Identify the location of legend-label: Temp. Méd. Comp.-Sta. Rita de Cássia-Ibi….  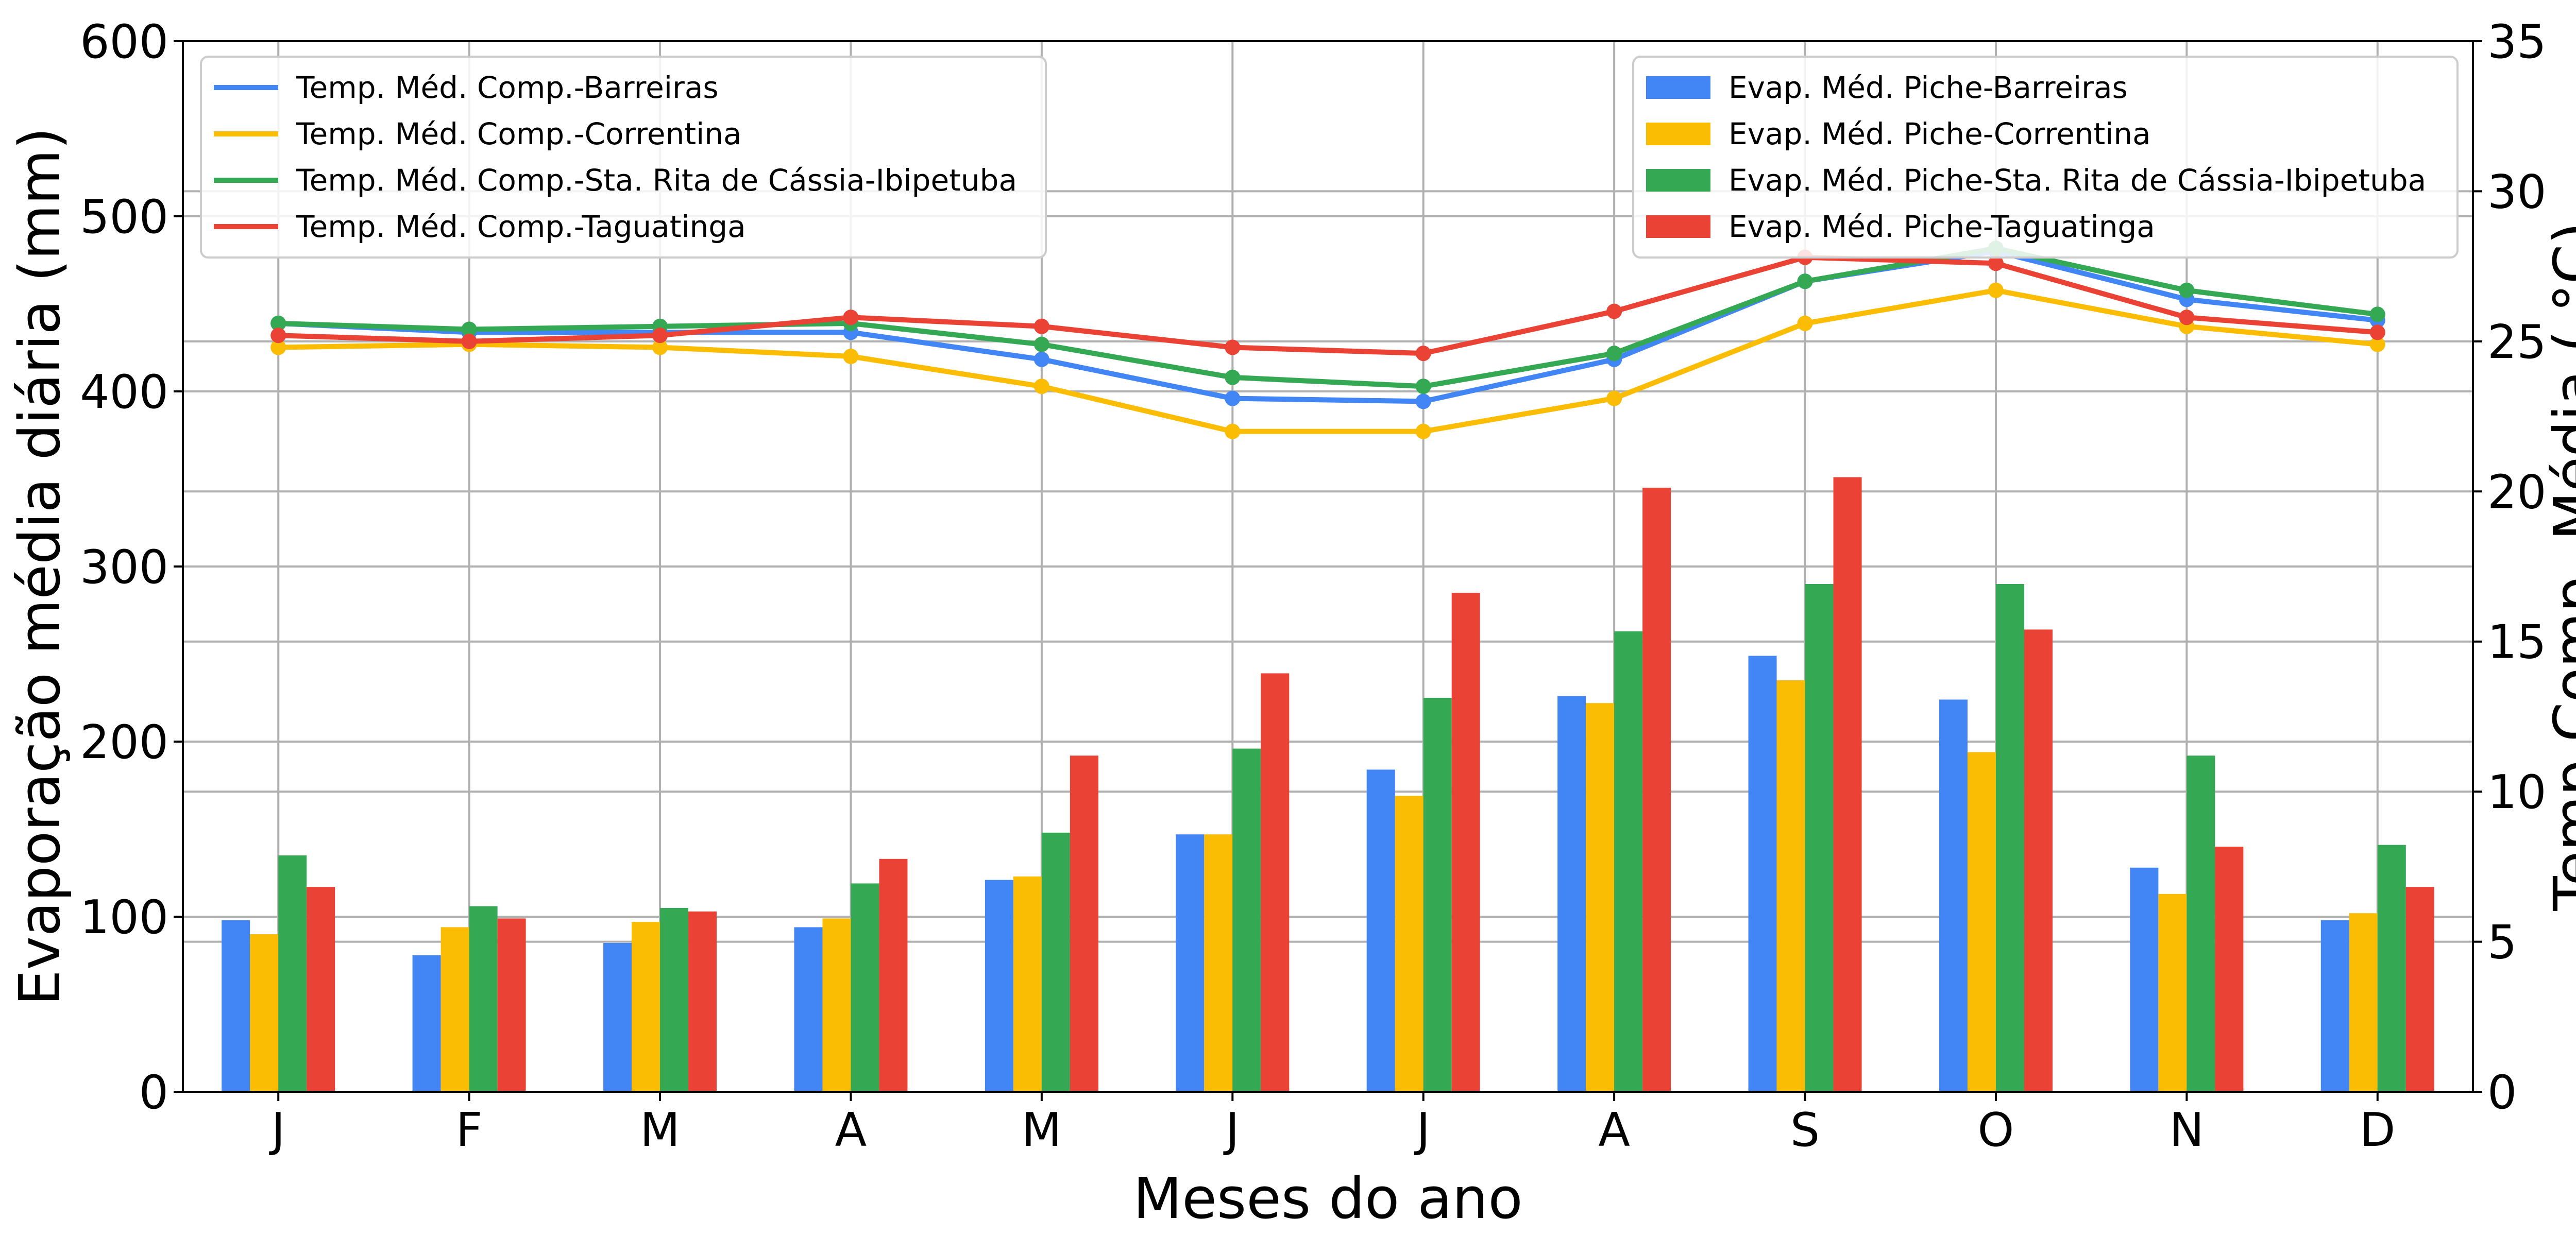
(657, 180).